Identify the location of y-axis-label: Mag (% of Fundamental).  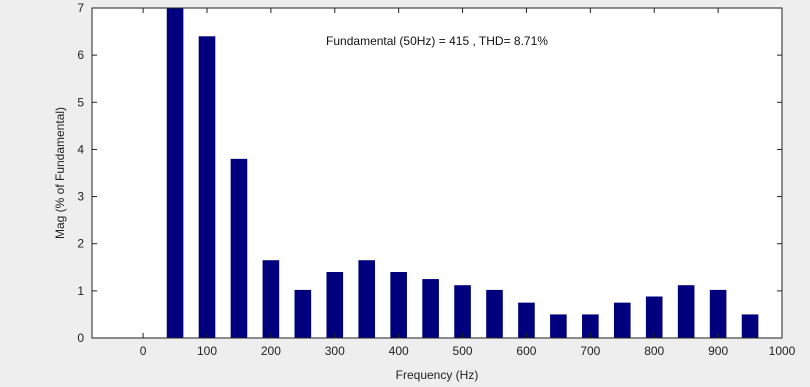
(60, 173).